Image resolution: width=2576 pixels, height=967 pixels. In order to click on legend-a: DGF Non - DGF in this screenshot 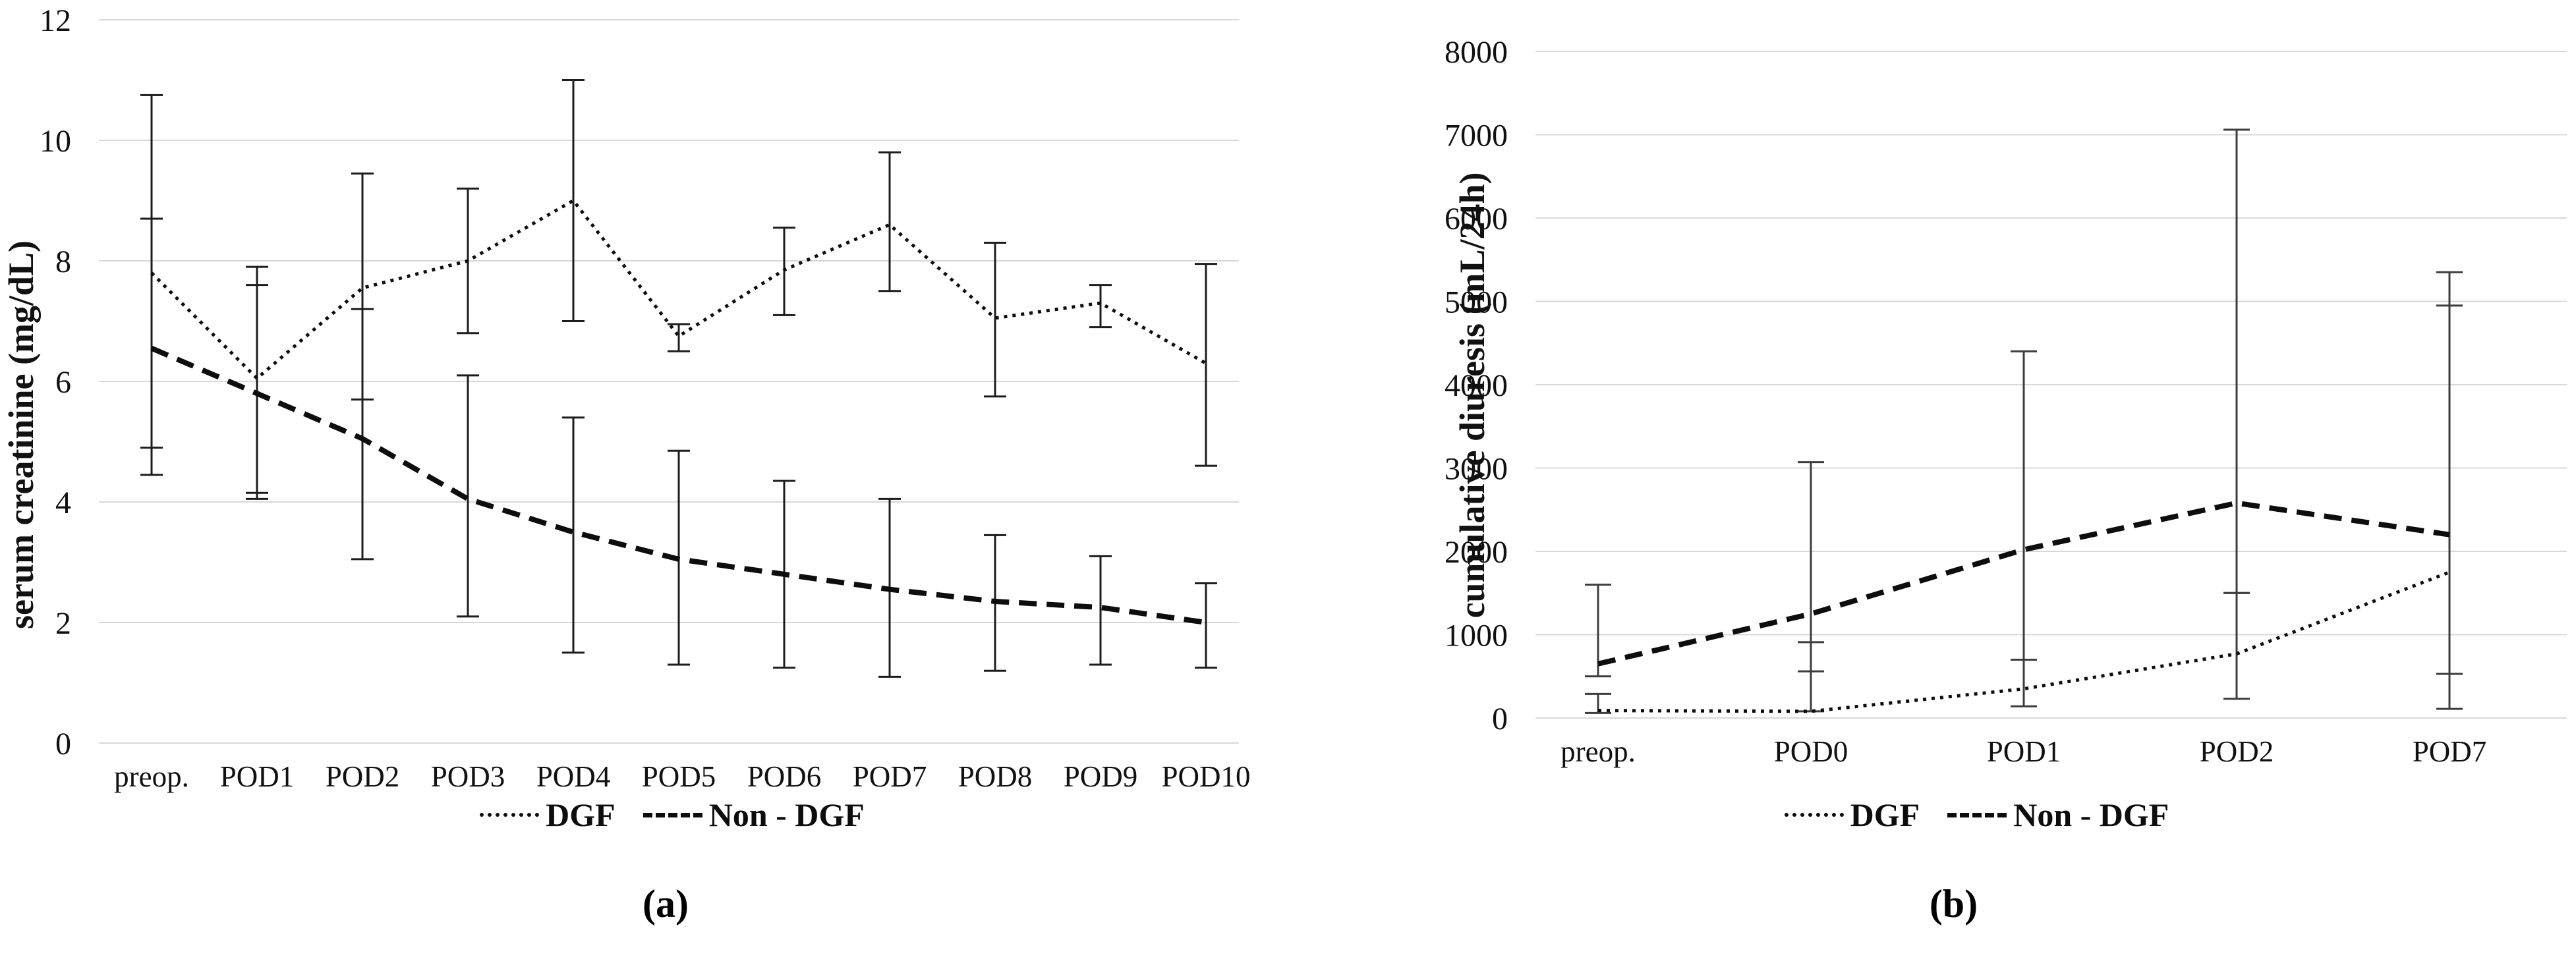, I will do `click(649, 815)`.